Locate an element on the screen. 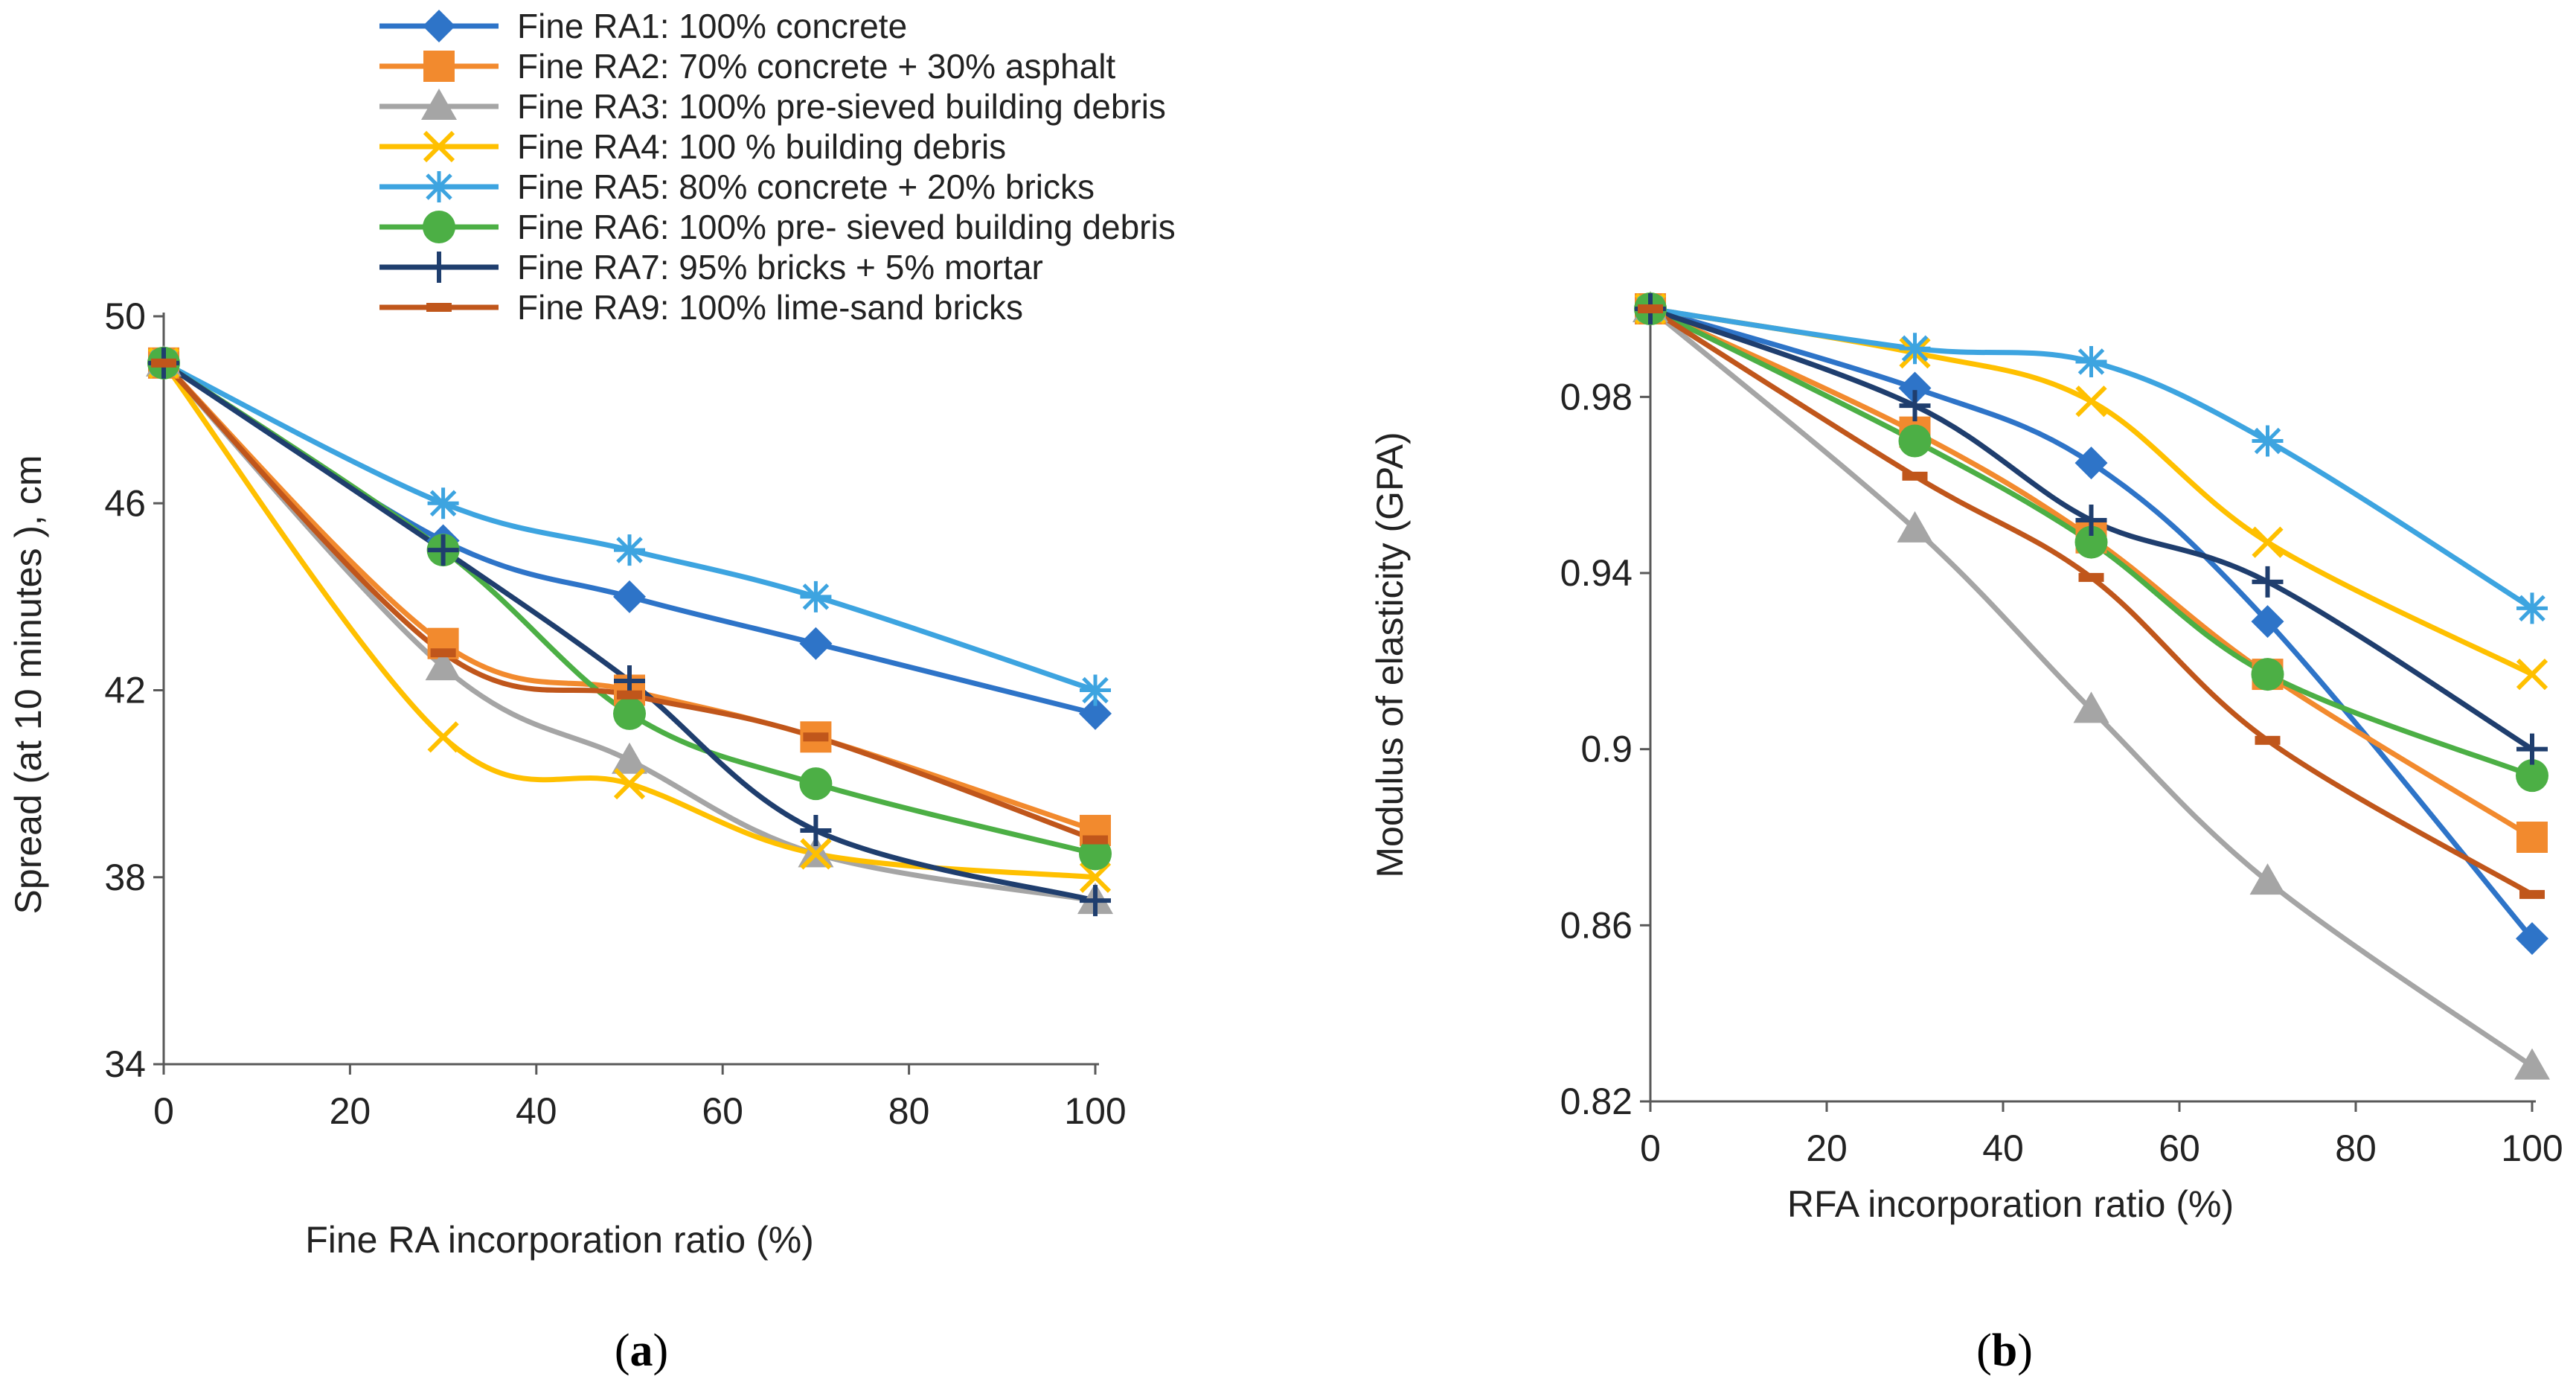 The image size is (2576, 1379). legend-label-2: Fine RA2: 70% concrete + 30% asphalt is located at coordinates (816, 66).